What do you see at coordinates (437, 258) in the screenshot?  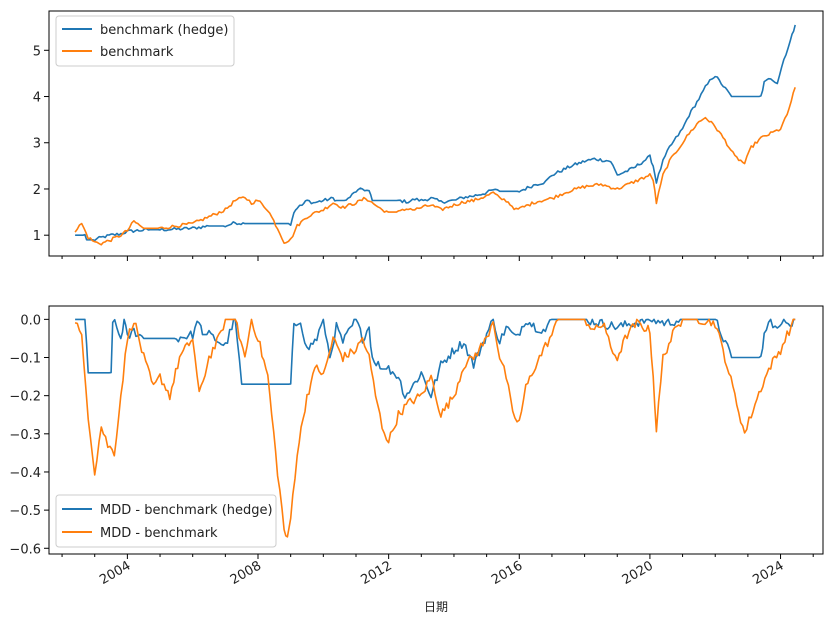 I see `top-x-ticks` at bounding box center [437, 258].